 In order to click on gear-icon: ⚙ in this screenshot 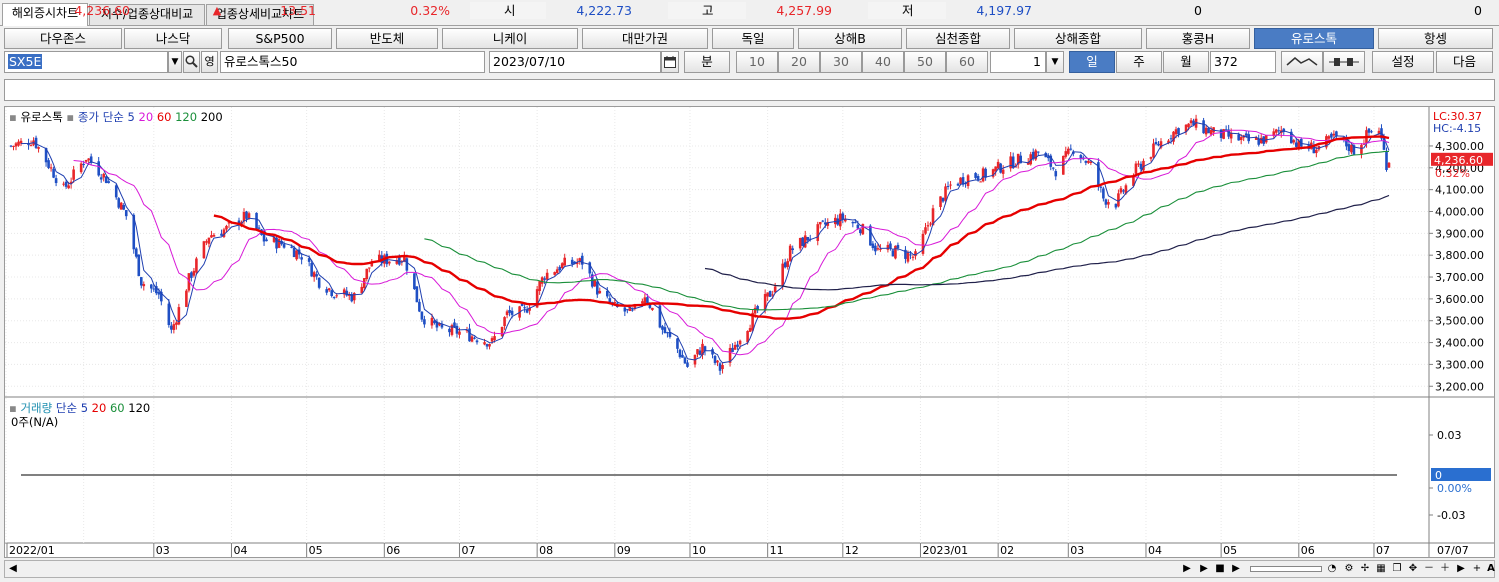, I will do `click(1349, 568)`.